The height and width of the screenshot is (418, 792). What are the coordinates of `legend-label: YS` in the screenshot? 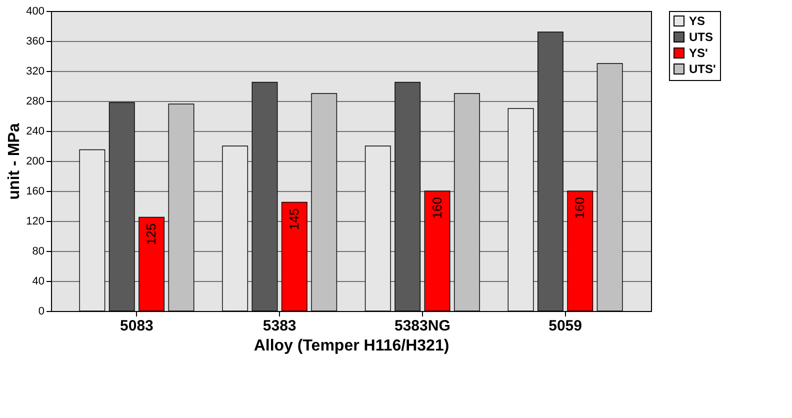 It's located at (697, 21).